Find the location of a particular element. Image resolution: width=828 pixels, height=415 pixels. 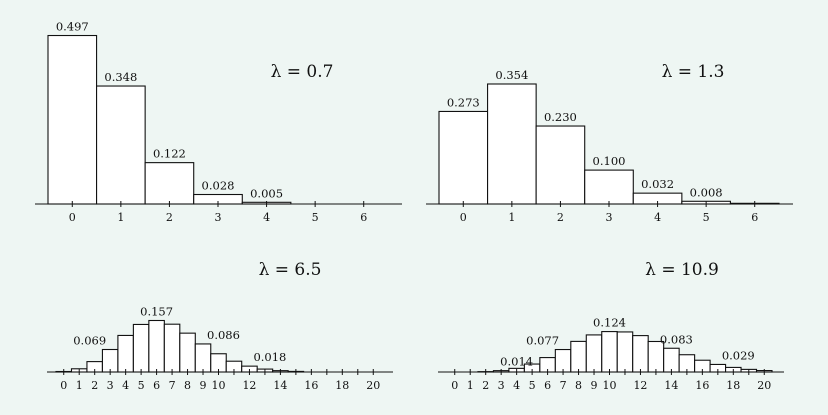

data-label-0: 0.497 is located at coordinates (72, 27).